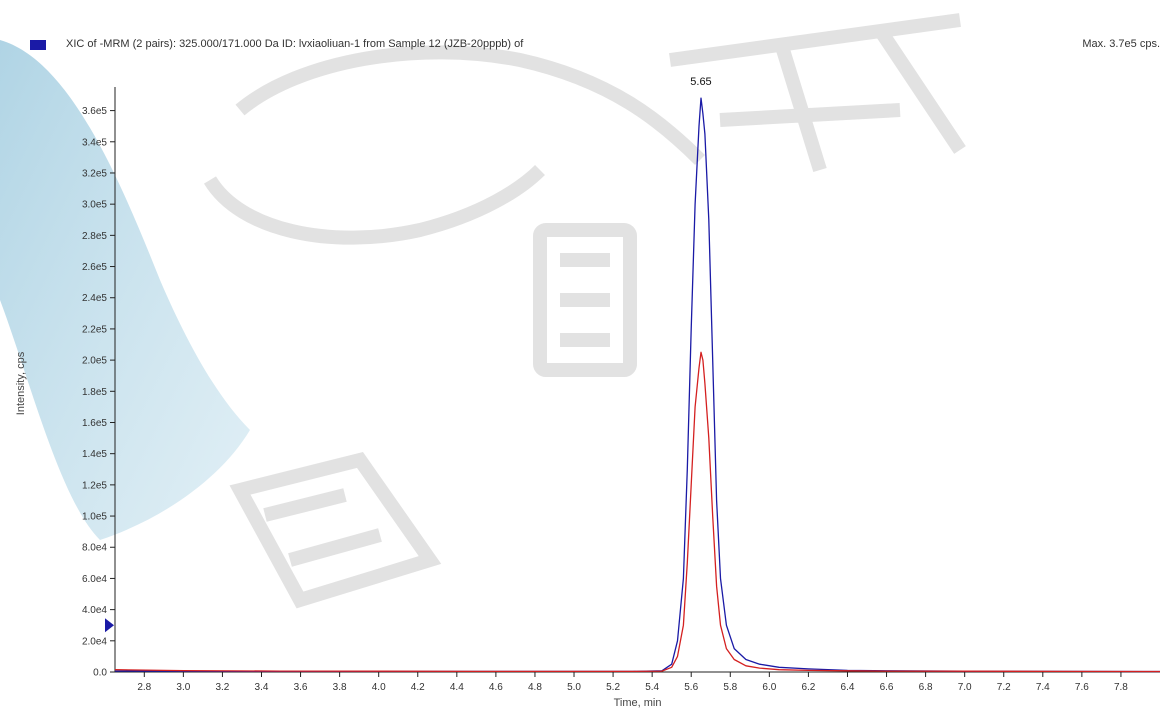 This screenshot has width=1164, height=712. What do you see at coordinates (38, 45) in the screenshot?
I see `legend-swatch` at bounding box center [38, 45].